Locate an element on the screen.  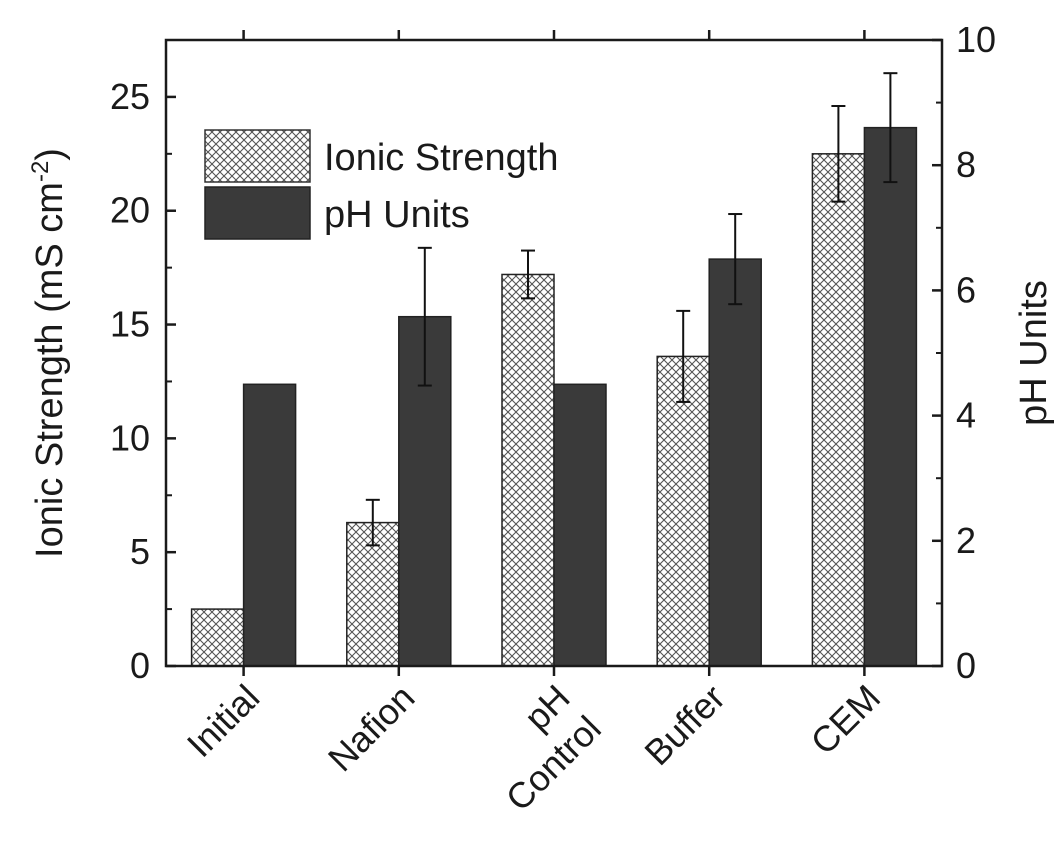
right-tick-label: 8 is located at coordinates (966, 164).